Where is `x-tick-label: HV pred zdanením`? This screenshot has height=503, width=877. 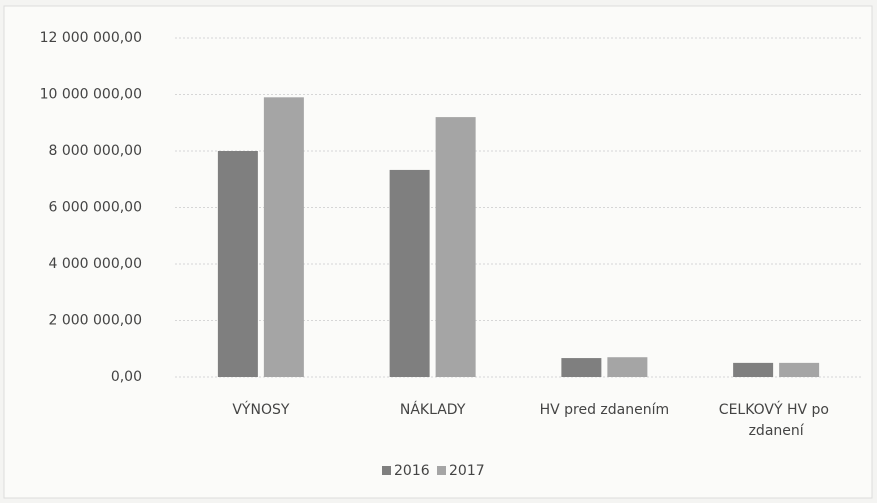
x-tick-label: HV pred zdanením is located at coordinates (605, 410).